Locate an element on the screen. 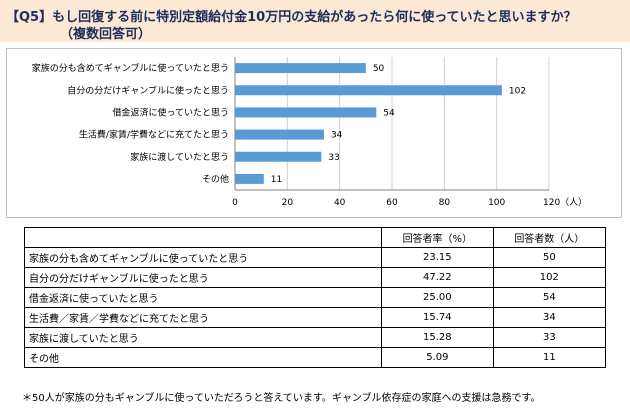  table-row: 生活費／家賃／学費などに充てたと思う 15.74 34 is located at coordinates (315, 317).